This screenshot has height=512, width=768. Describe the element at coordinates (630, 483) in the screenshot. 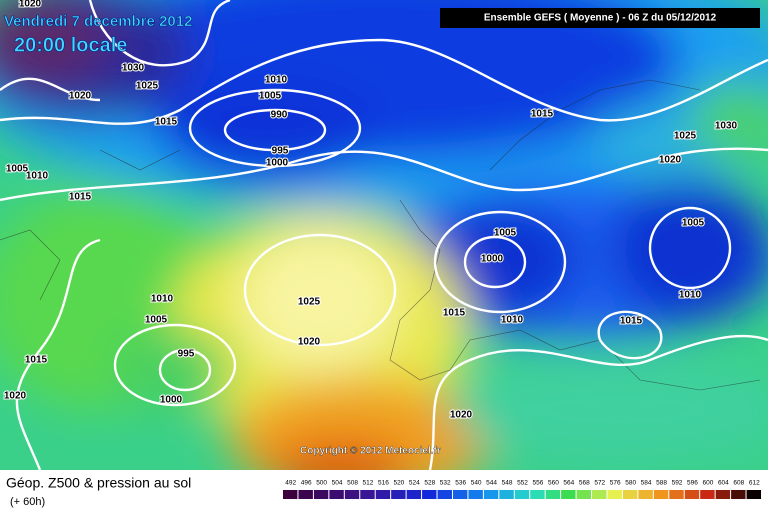

I see `scale-label: 580` at that location.